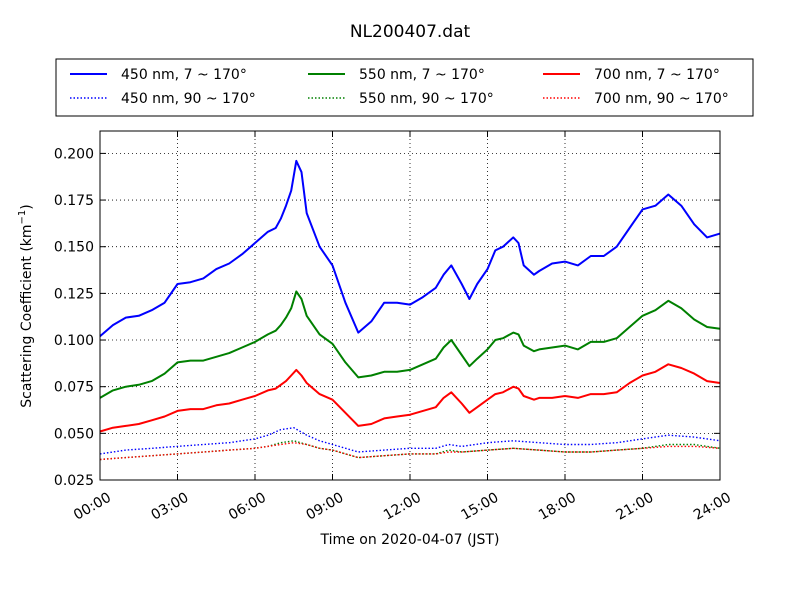 The image size is (800, 600). Describe the element at coordinates (74, 388) in the screenshot. I see `y-tick-label: 0.075` at that location.